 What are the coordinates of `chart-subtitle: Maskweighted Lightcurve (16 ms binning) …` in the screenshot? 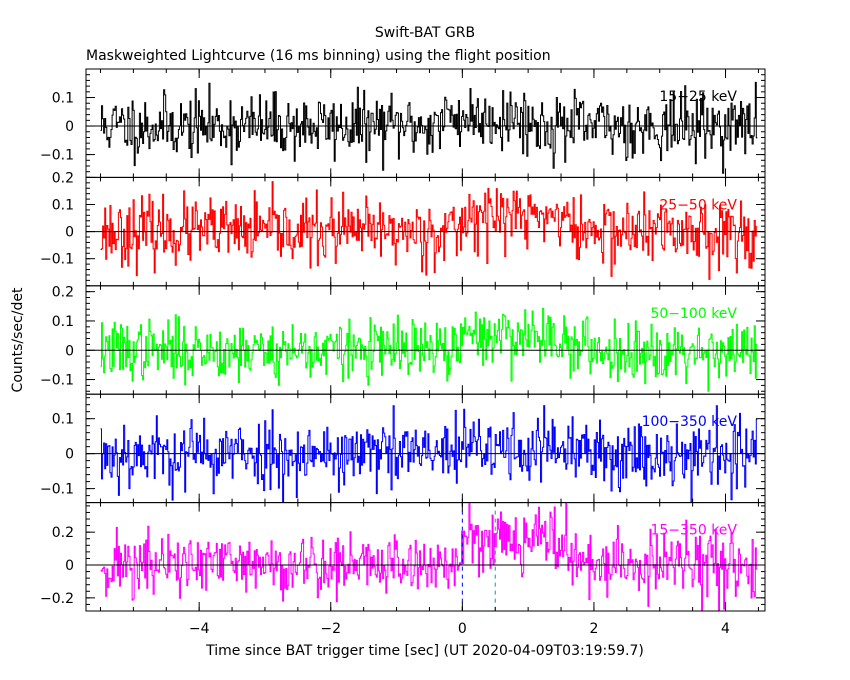 It's located at (318, 56).